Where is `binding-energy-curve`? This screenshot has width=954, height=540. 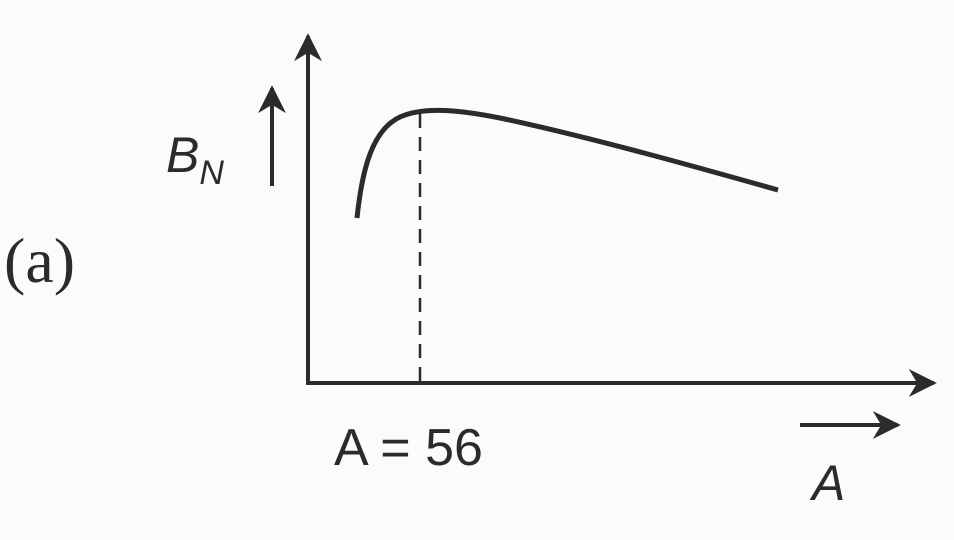
binding-energy-curve is located at coordinates (566, 163).